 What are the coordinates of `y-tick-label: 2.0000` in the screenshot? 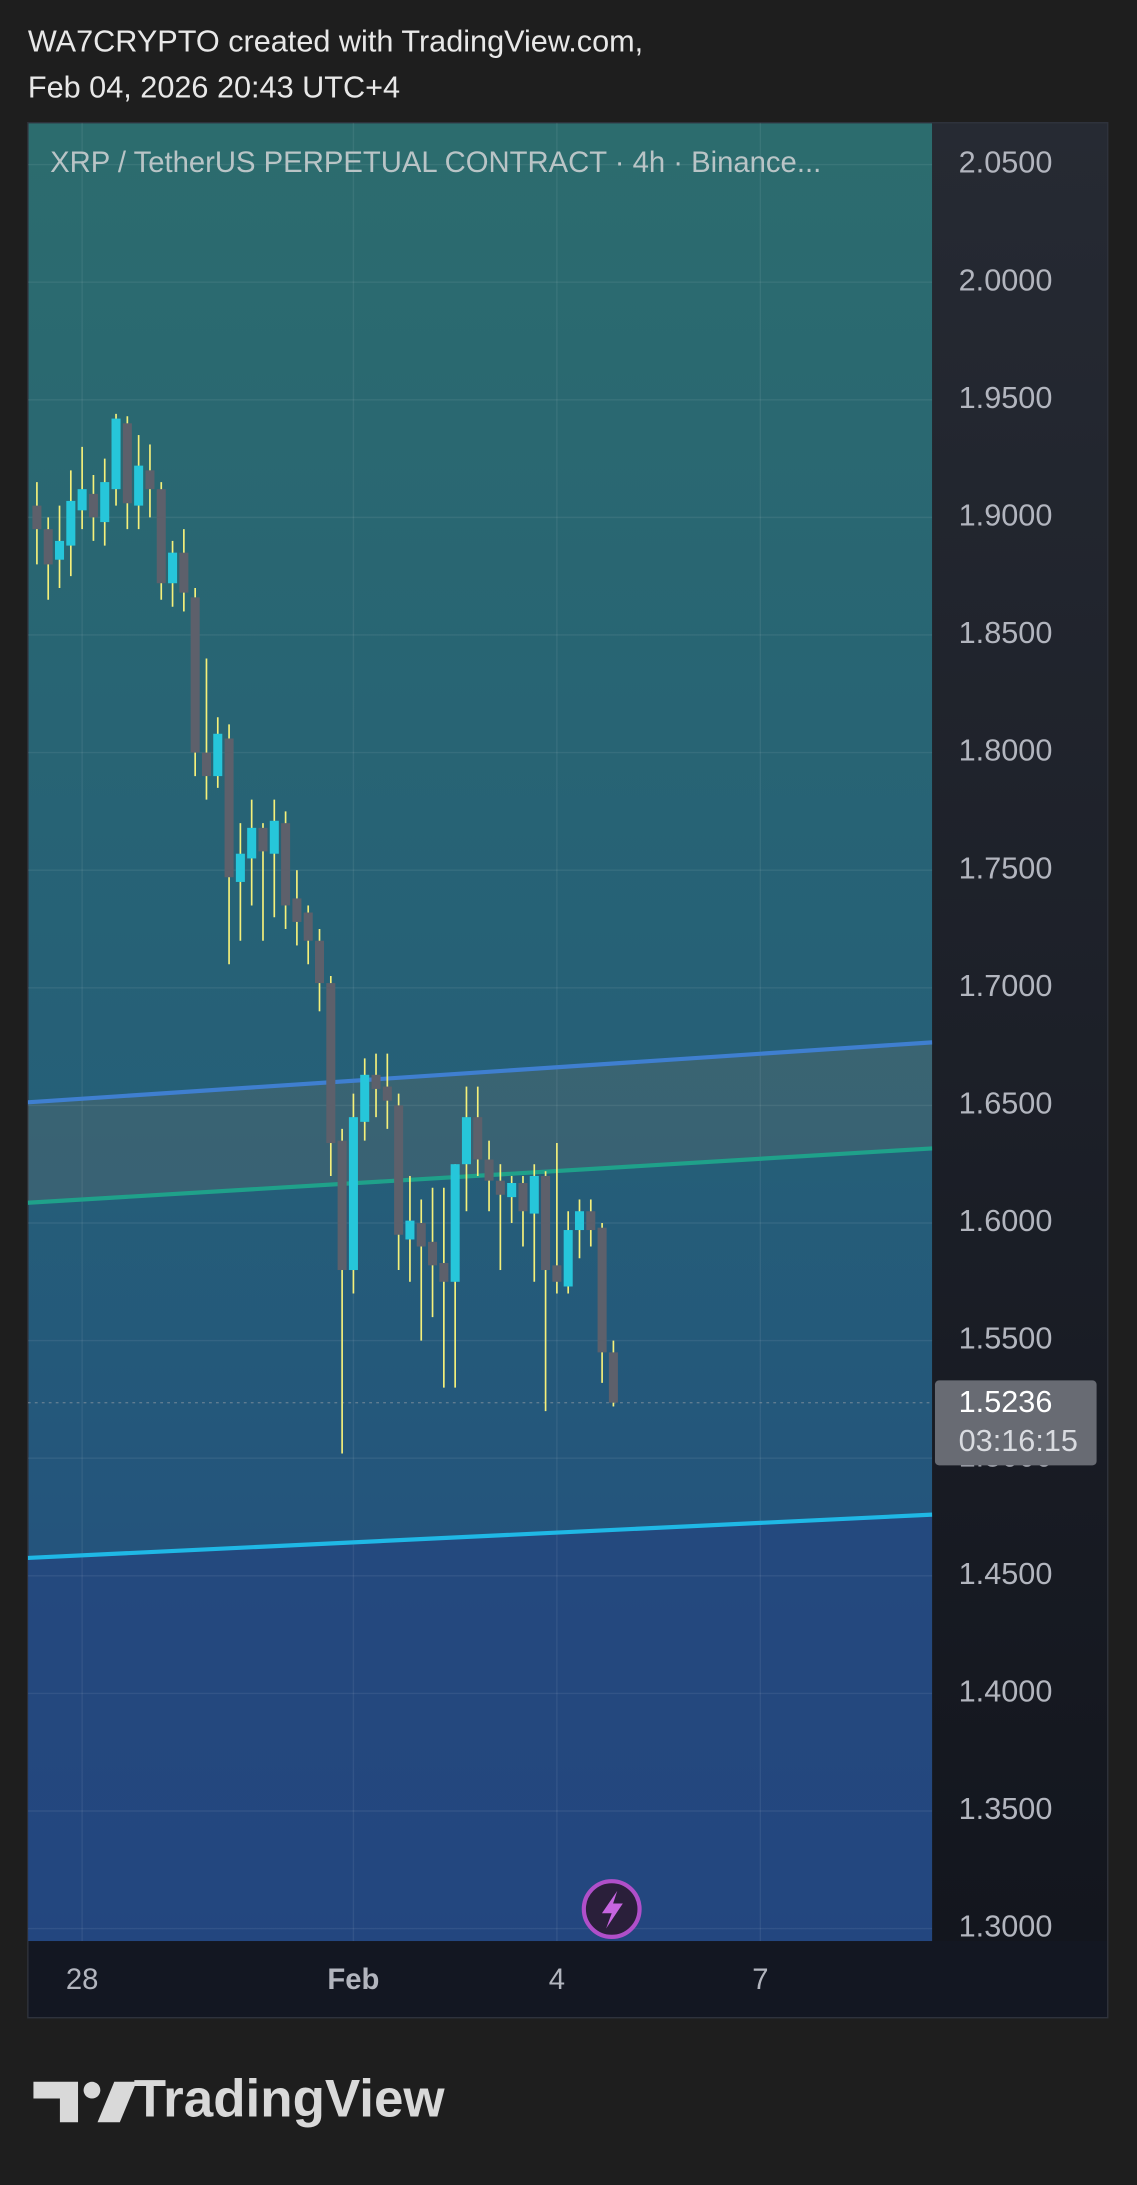 It's located at (1006, 280).